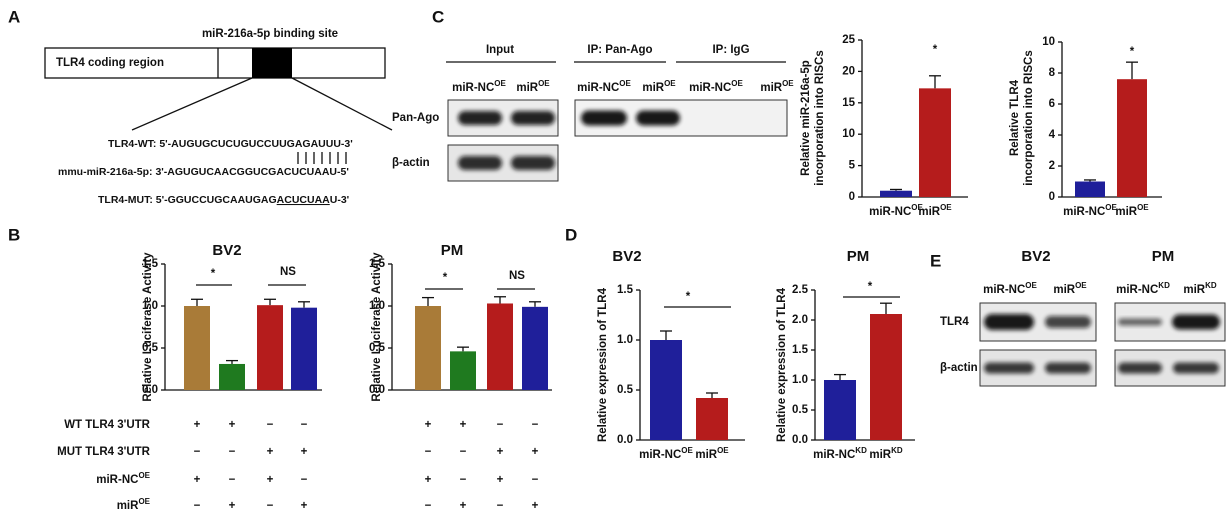 The image size is (1231, 522). I want to click on y-axis-label: Relative Luciferase Activity, so click(377, 327).